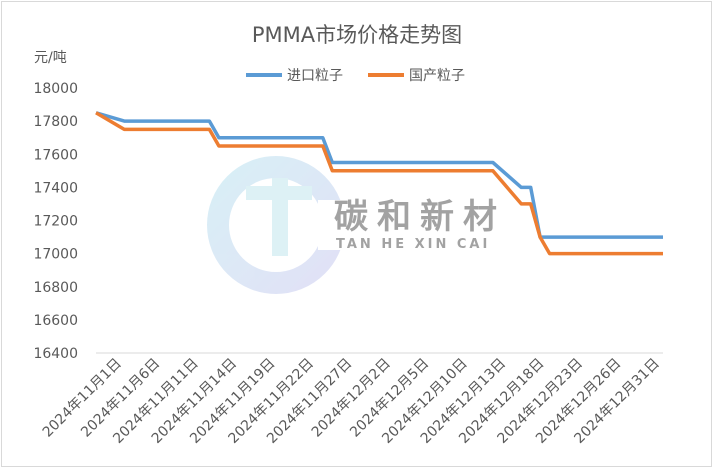  What do you see at coordinates (355, 76) in the screenshot?
I see `legend: 进口粒子 国产粒子` at bounding box center [355, 76].